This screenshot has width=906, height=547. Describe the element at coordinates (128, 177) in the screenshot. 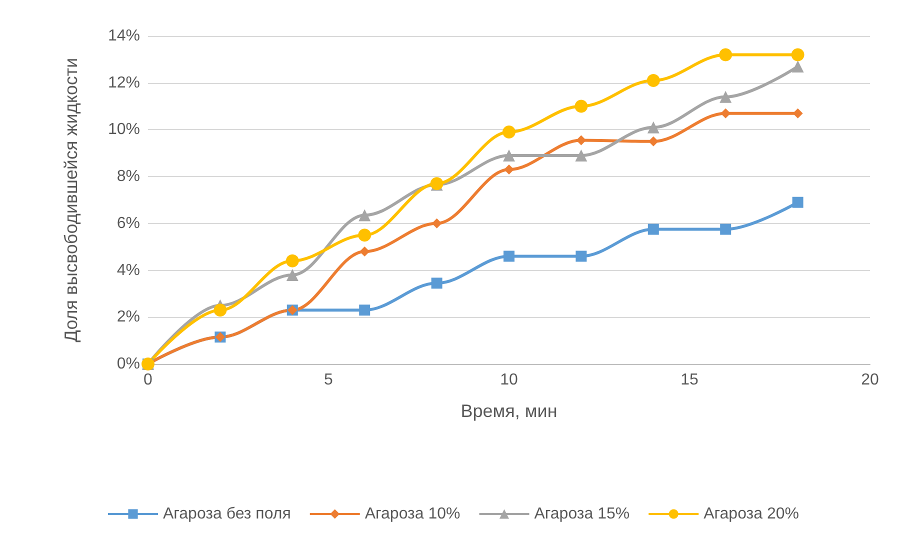

I see `y-tick-label: 8%` at that location.